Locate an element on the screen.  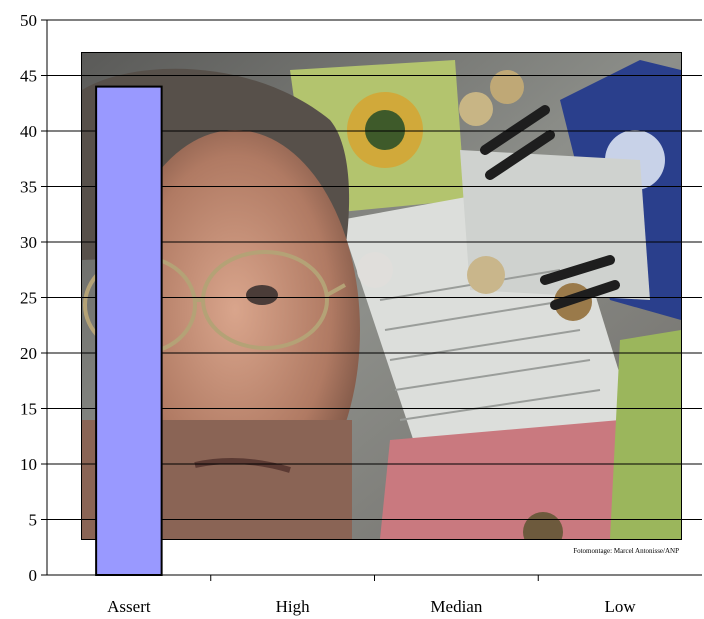
y-tick-label: 20 is located at coordinates (28, 353).